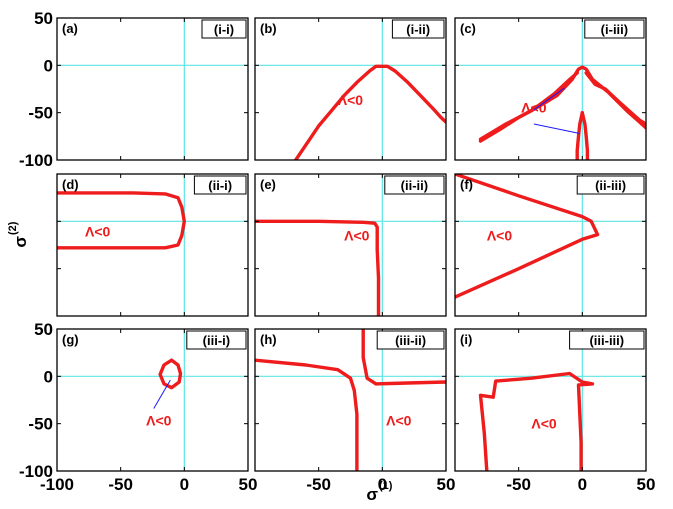  I want to click on panel-i: (i) (iii-iii) Λ<0 -50 0 50, so click(555, 411).